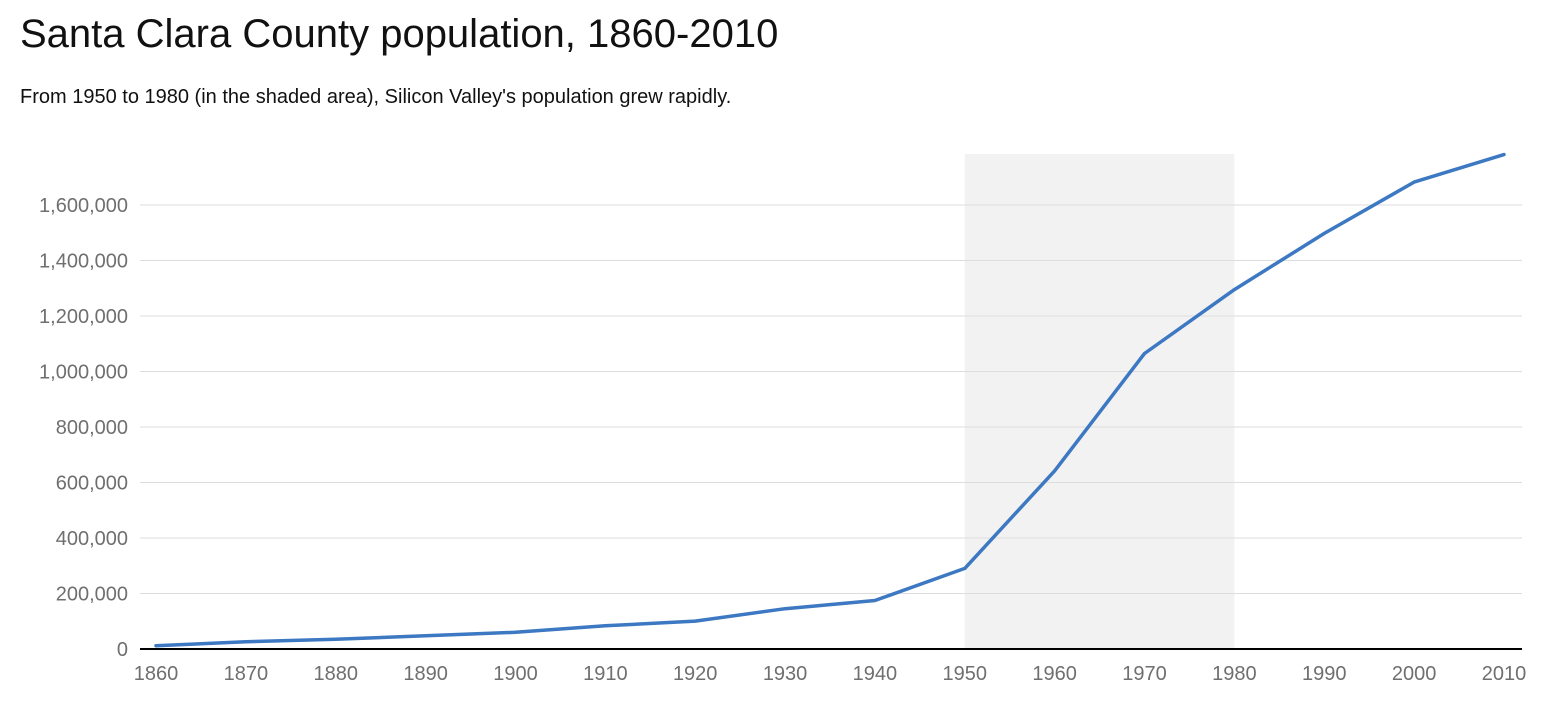  Describe the element at coordinates (246, 674) in the screenshot. I see `x-tick-label: 1870` at that location.